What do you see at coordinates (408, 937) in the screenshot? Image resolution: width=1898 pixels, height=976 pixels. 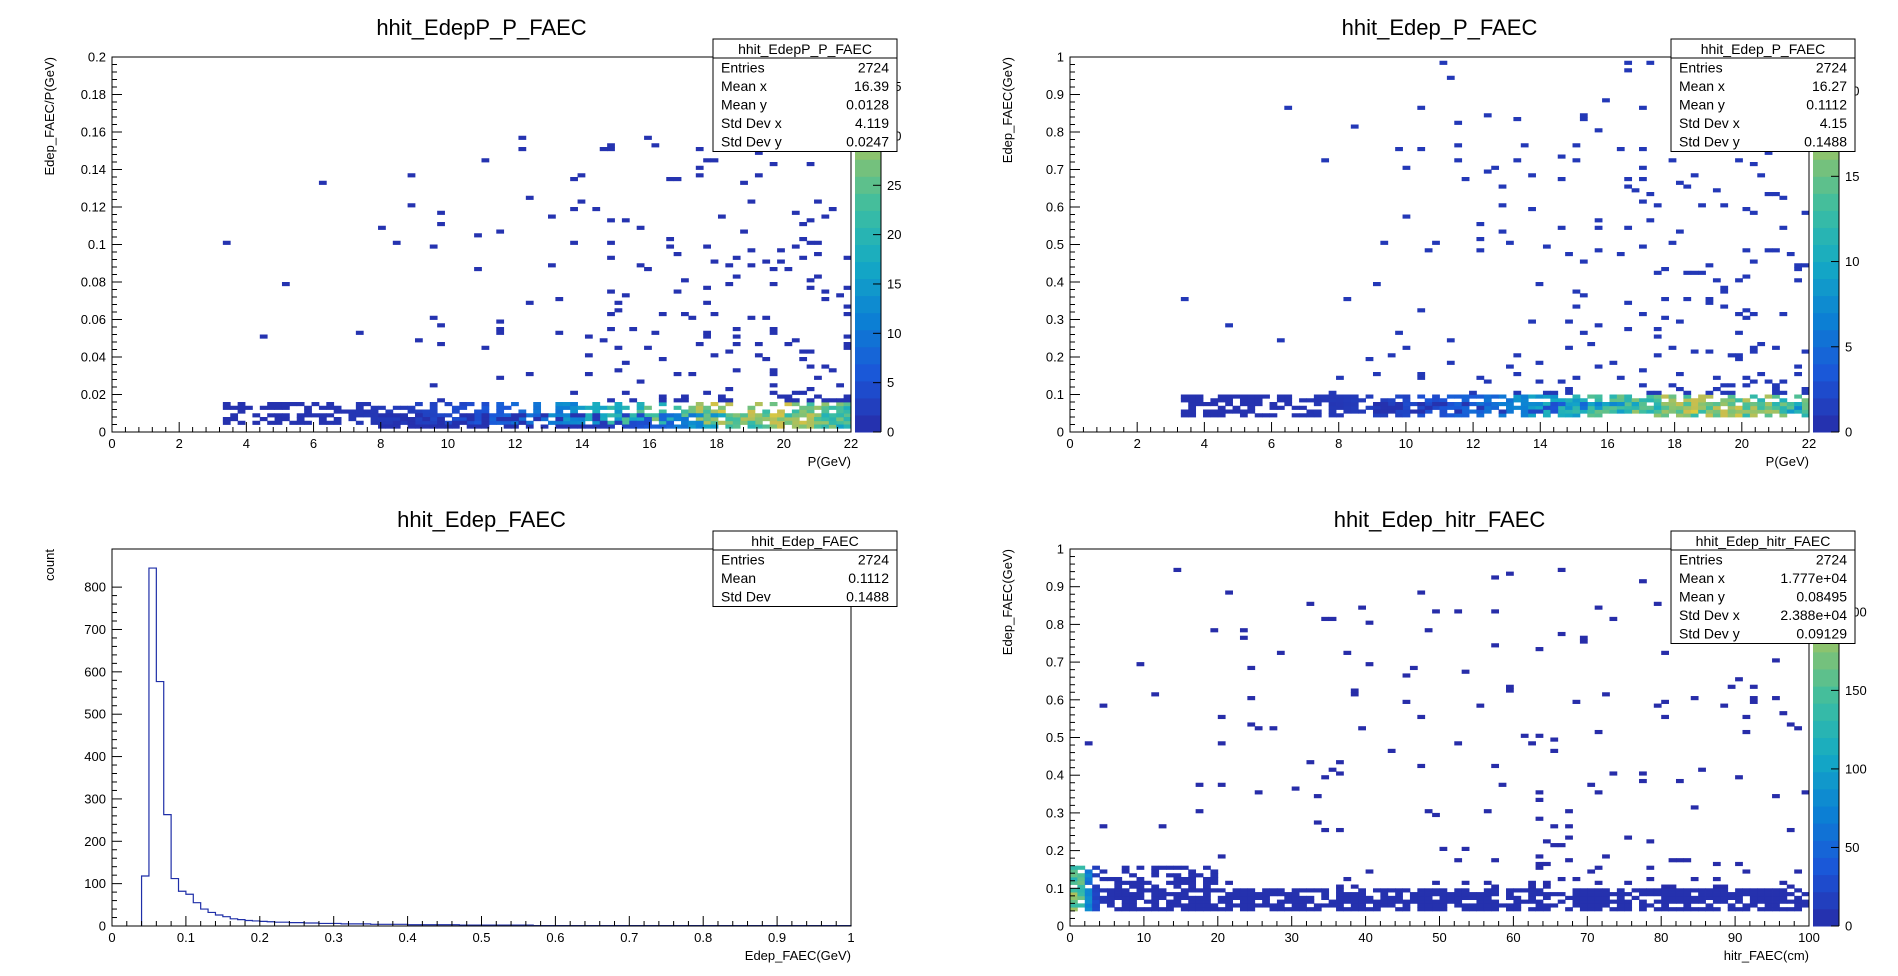 I see `p3-xtick-label: 0.4` at bounding box center [408, 937].